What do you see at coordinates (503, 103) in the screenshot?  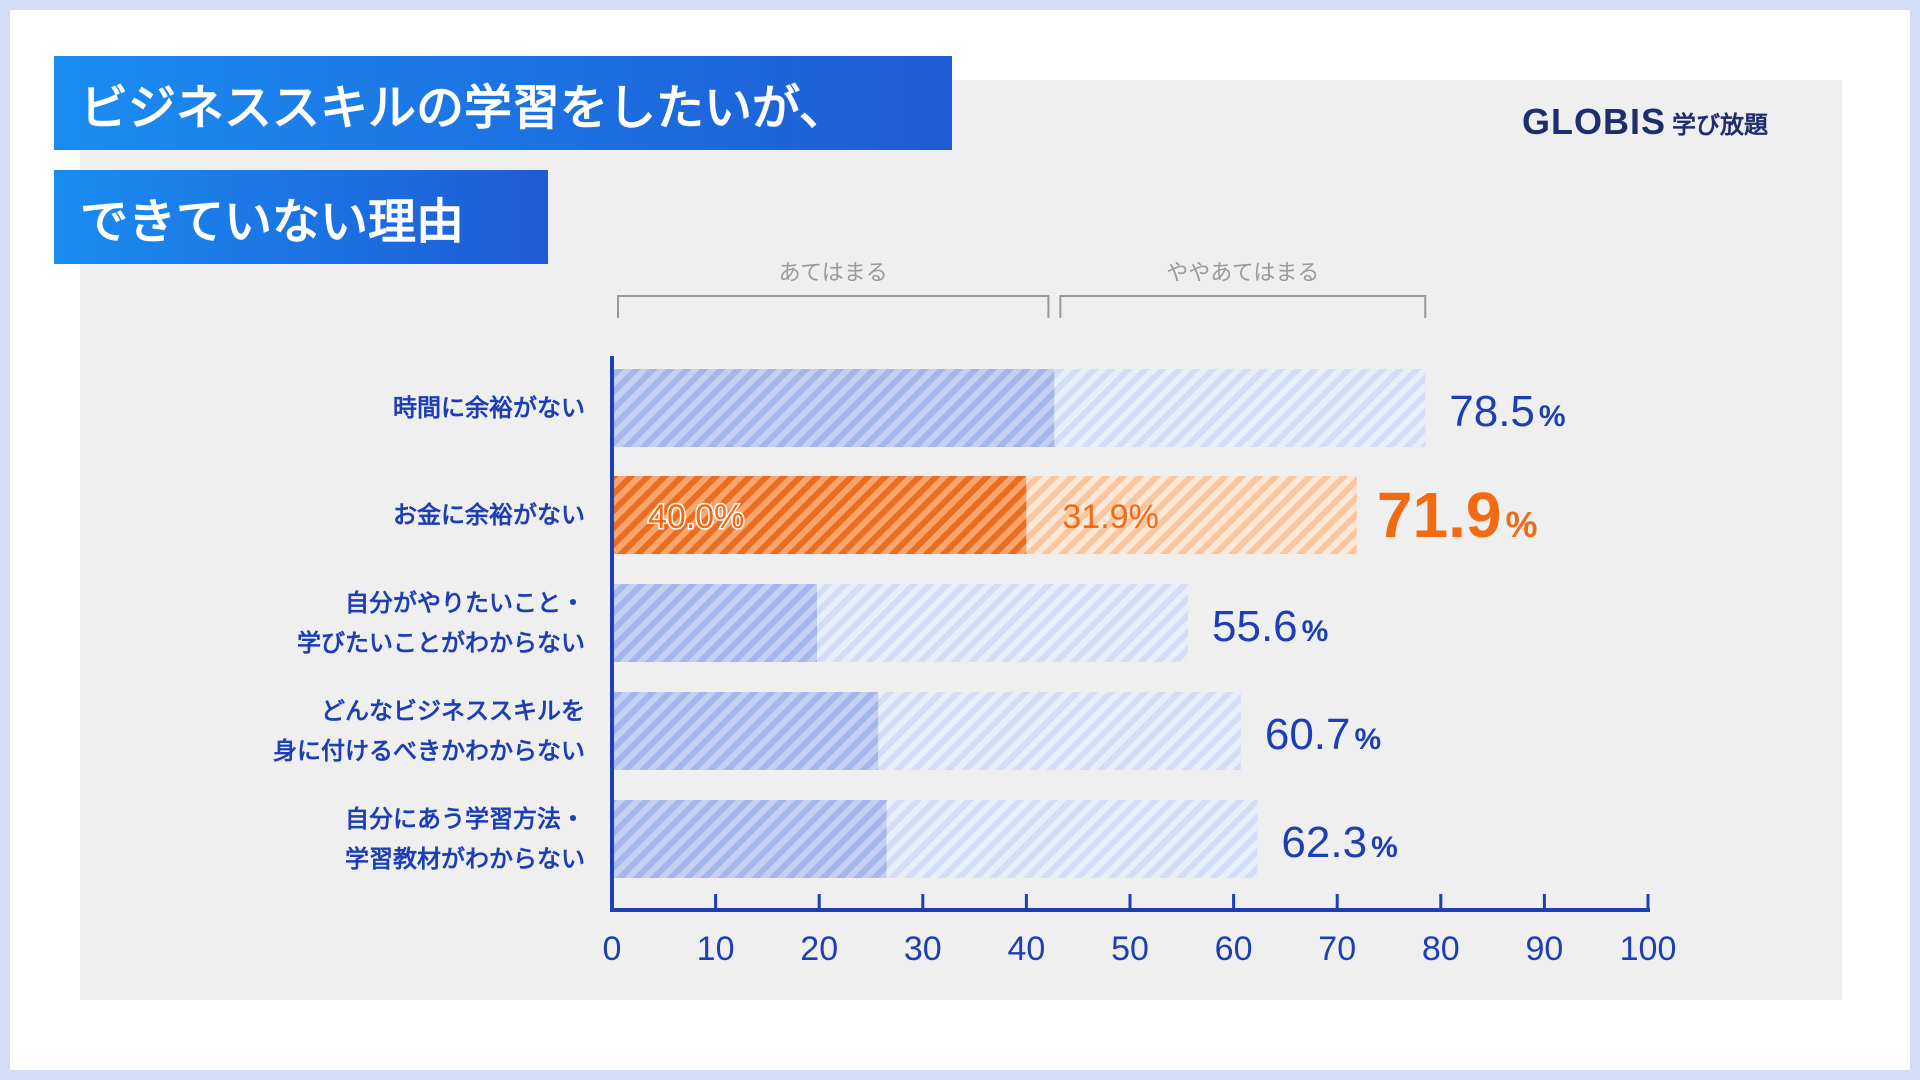 I see `title-line-1: ビジネススキルの学習をしたいが、` at bounding box center [503, 103].